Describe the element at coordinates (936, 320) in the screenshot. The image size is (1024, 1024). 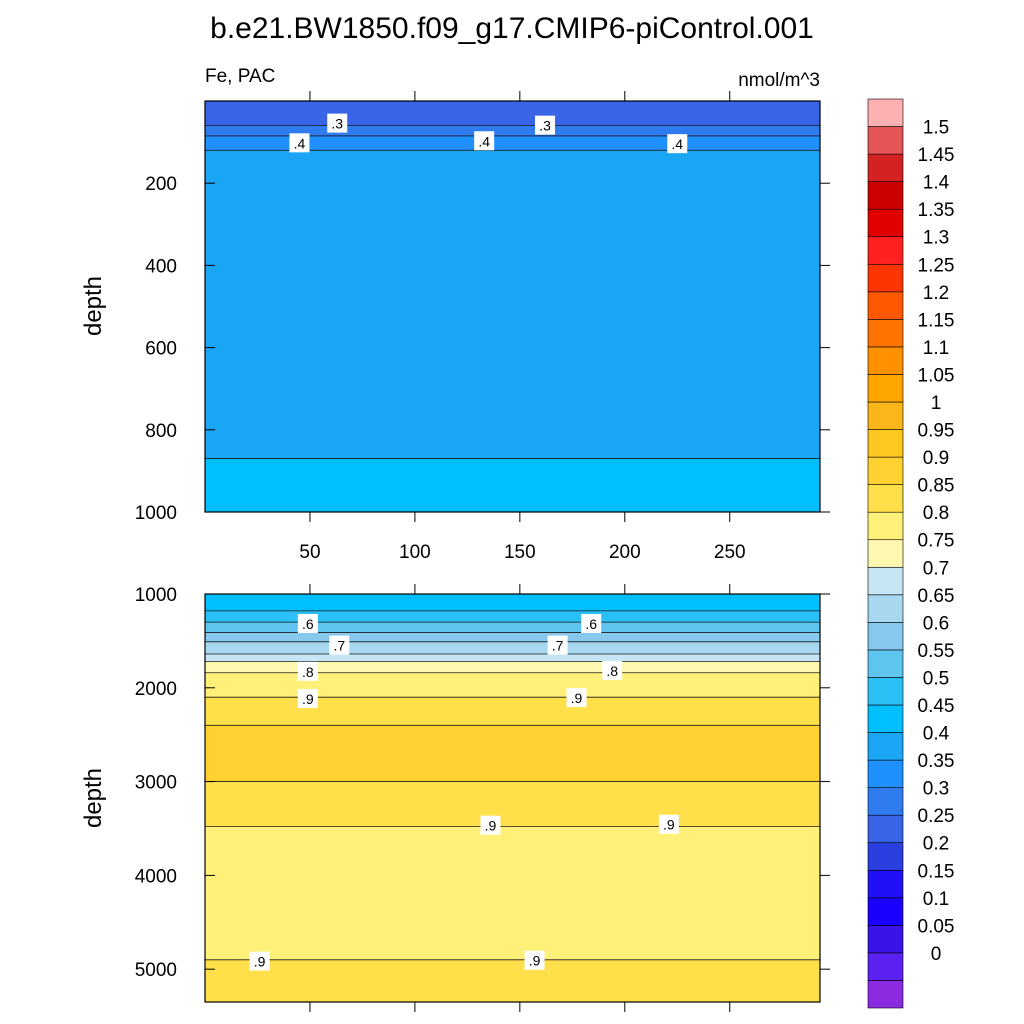
I see `colorbar-label: 1.15` at that location.